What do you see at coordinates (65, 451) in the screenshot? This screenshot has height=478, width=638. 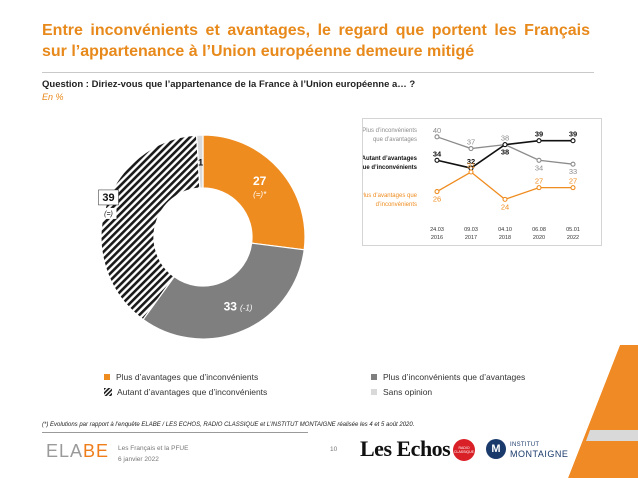 I see `elabe-logo-left: ELA` at bounding box center [65, 451].